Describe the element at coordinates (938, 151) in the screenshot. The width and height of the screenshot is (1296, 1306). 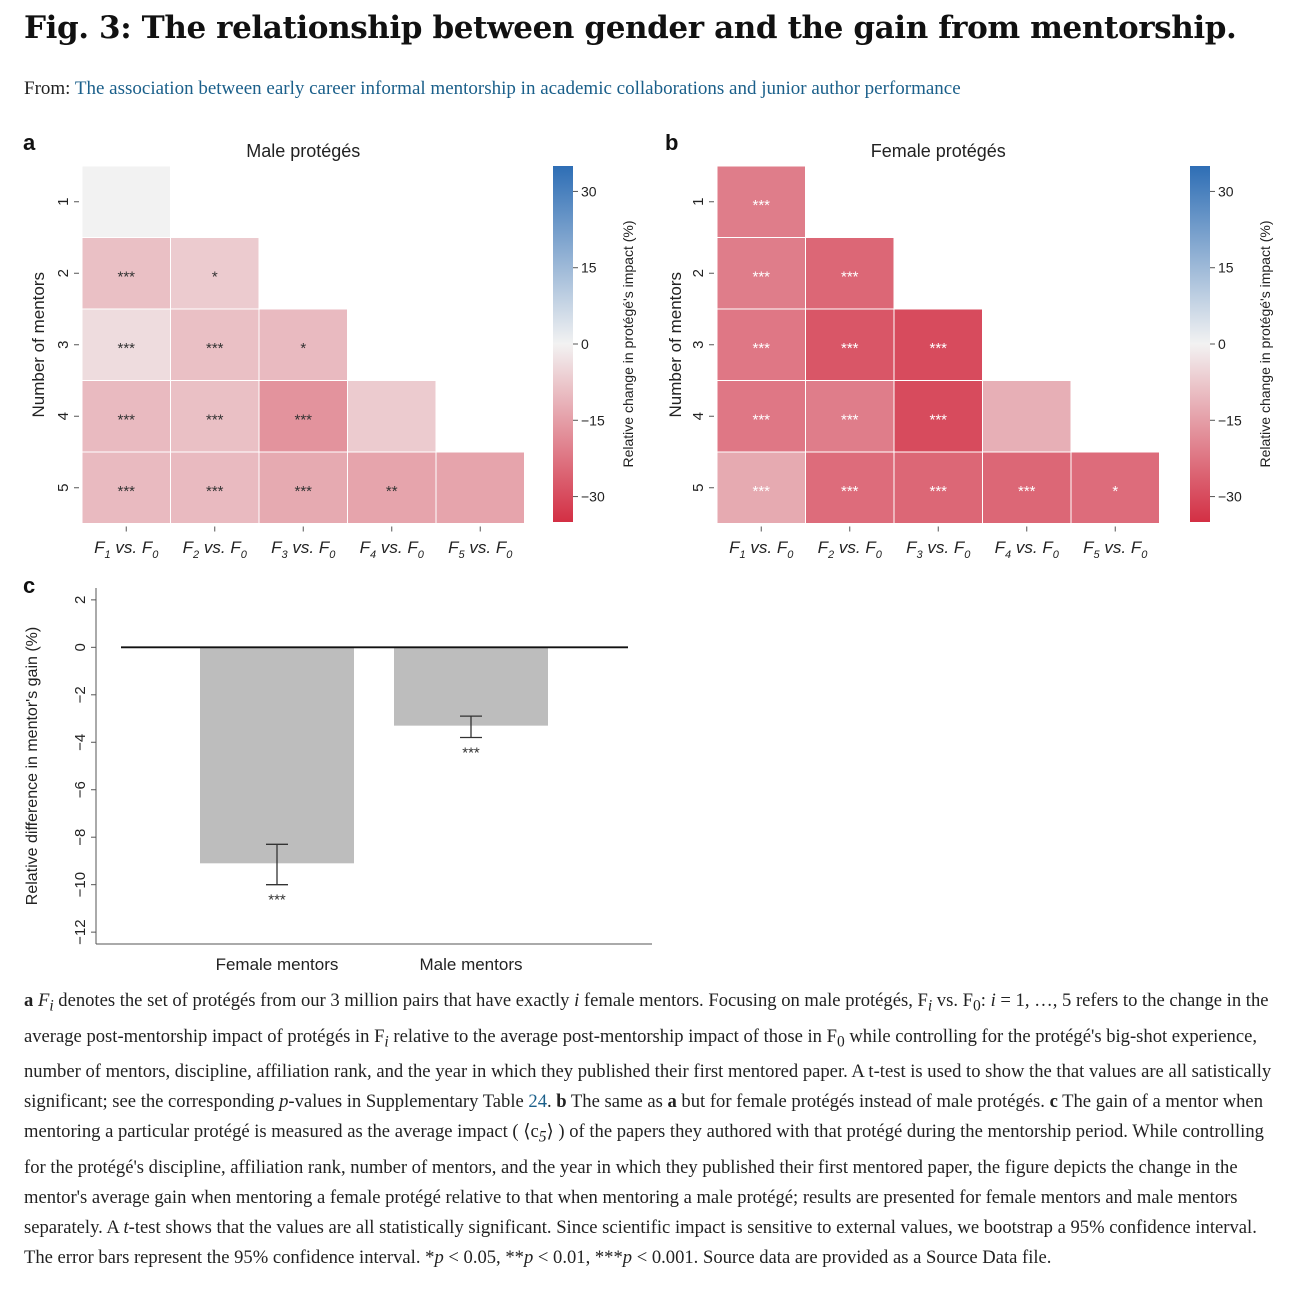
I see `panel-title: Female protégés` at that location.